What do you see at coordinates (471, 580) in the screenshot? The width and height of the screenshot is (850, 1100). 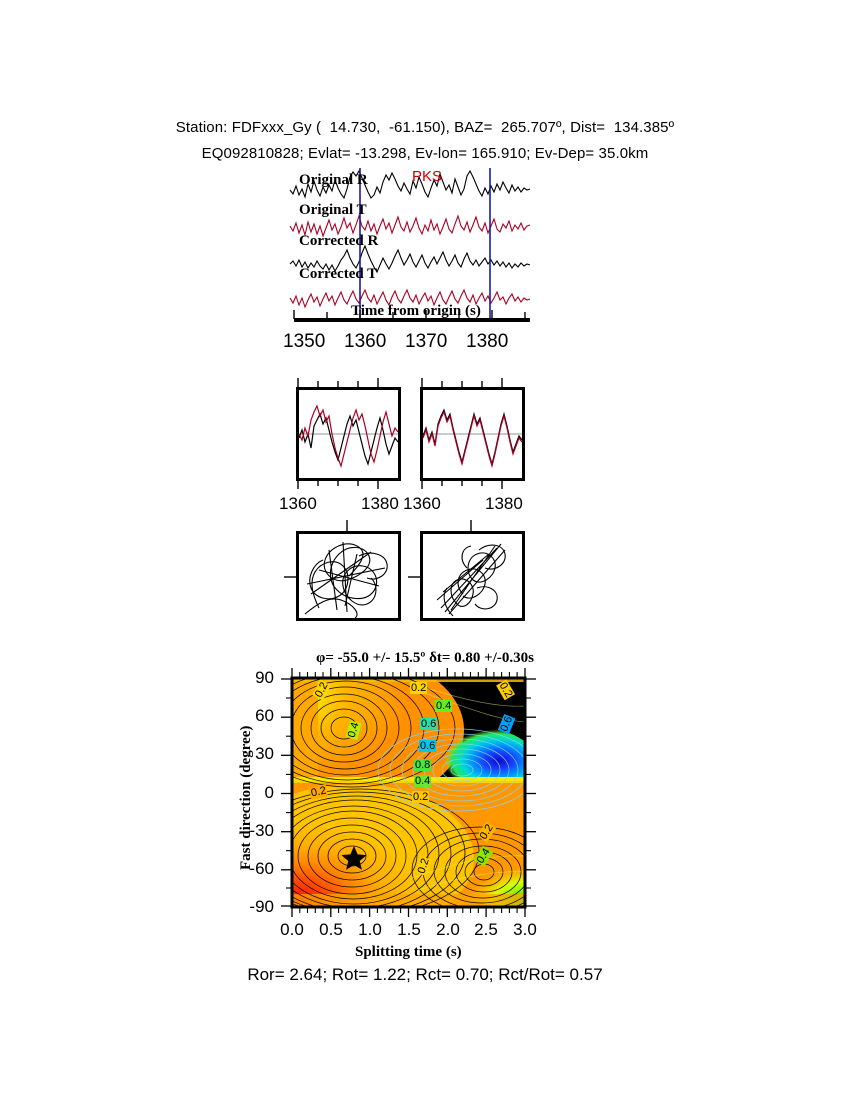 I see `particle-motion-corrected` at bounding box center [471, 580].